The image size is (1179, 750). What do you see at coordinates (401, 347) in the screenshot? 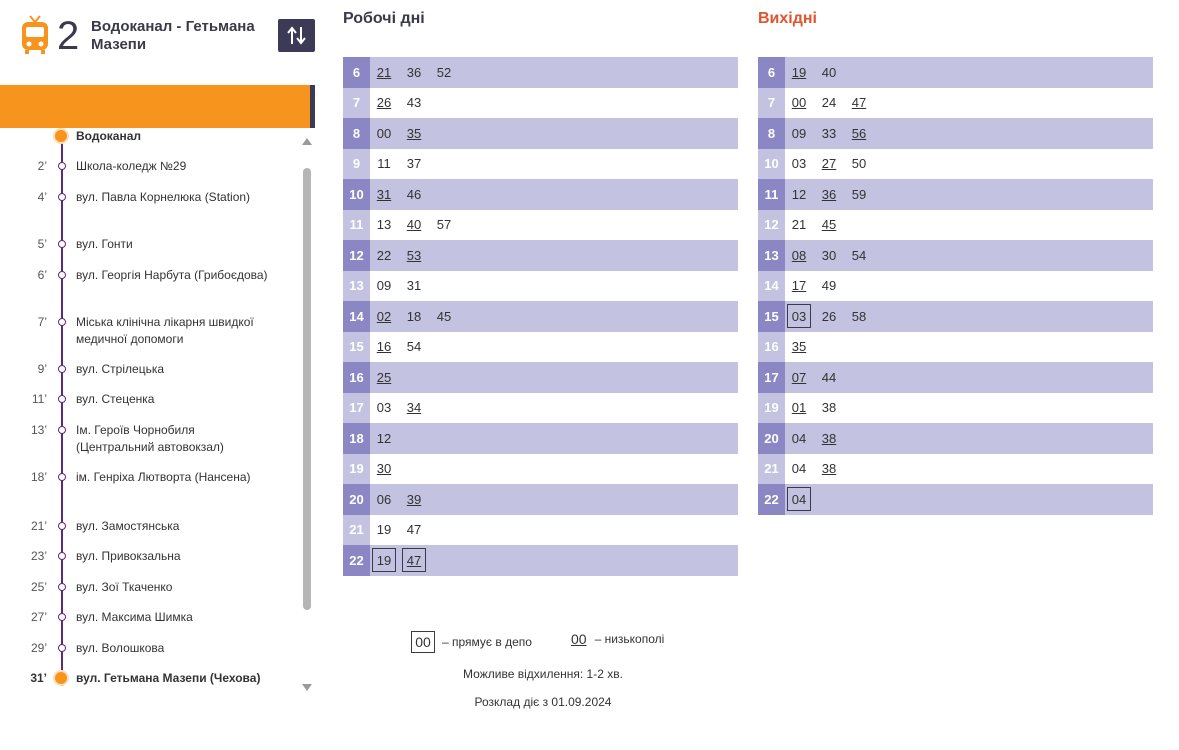
I see `minutes-cell: 16 54` at bounding box center [401, 347].